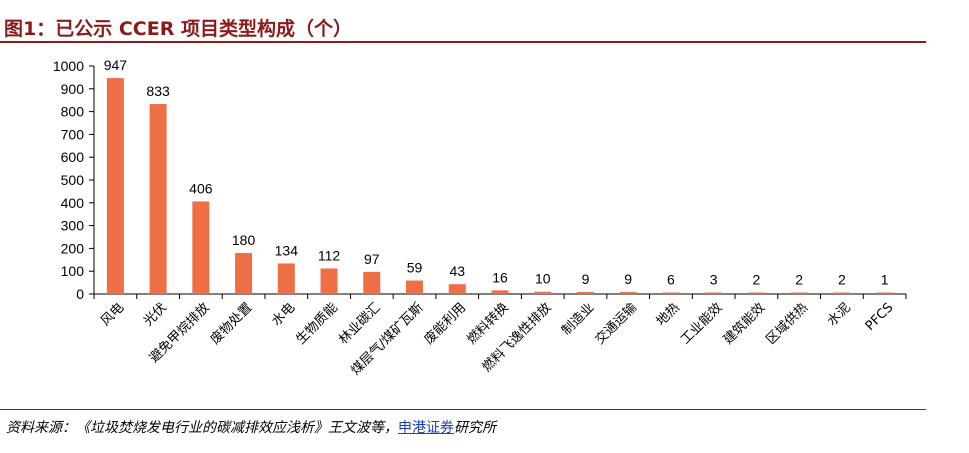 The height and width of the screenshot is (453, 969). Describe the element at coordinates (744, 324) in the screenshot. I see `category-label: 建筑能效` at that location.